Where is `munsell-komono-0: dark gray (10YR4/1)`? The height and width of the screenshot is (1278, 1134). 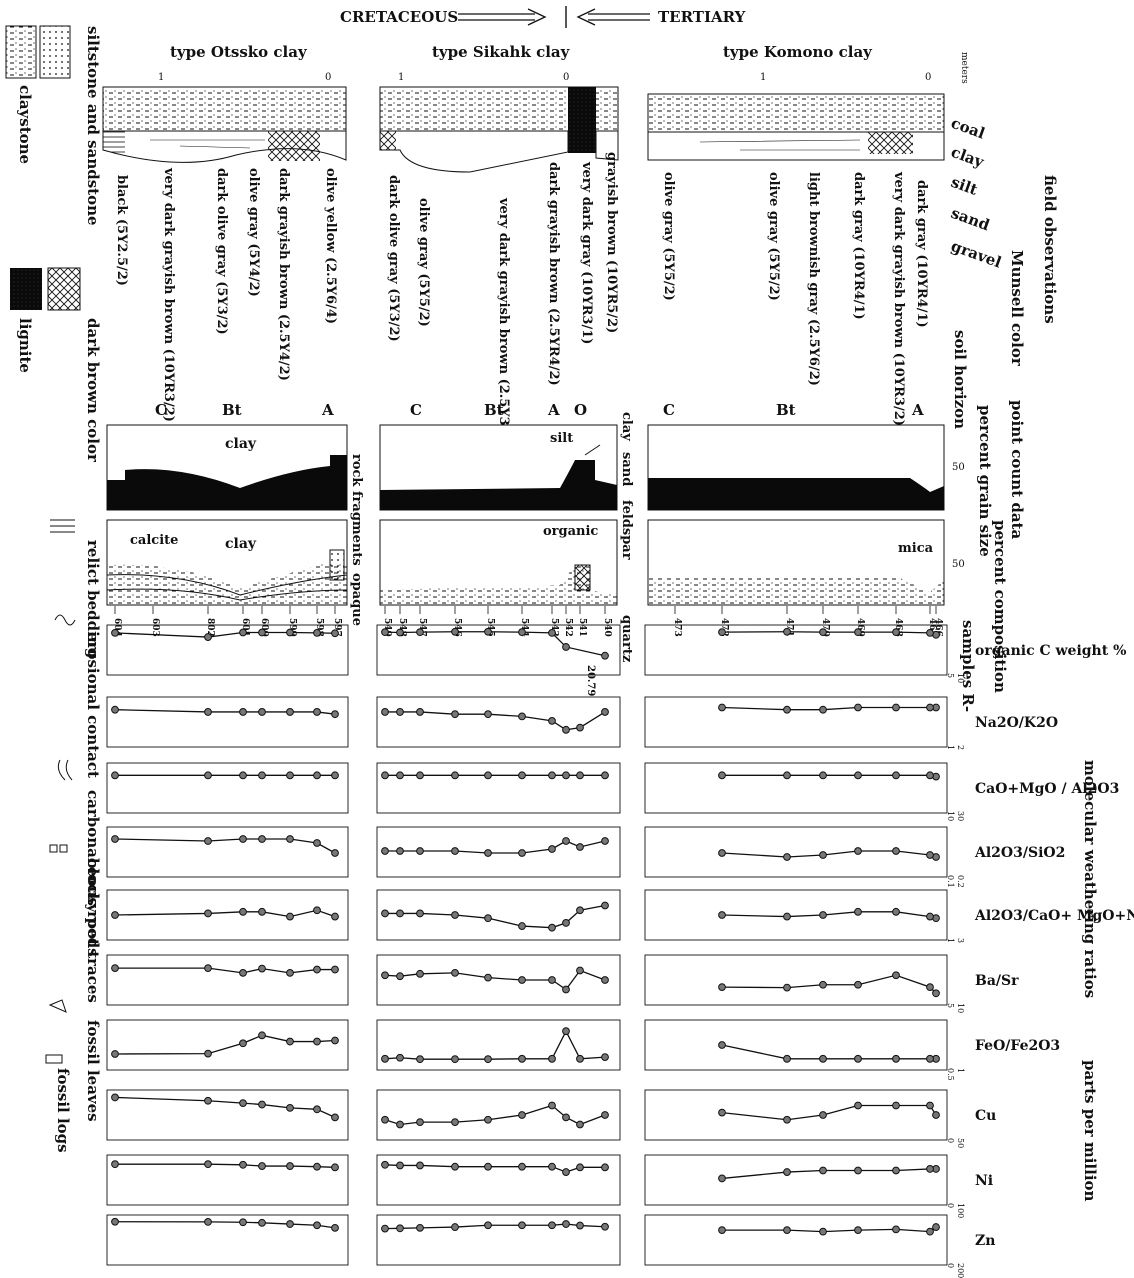
munsell-komono-0: dark gray (10YR4/1) is located at coordinates (921, 254).